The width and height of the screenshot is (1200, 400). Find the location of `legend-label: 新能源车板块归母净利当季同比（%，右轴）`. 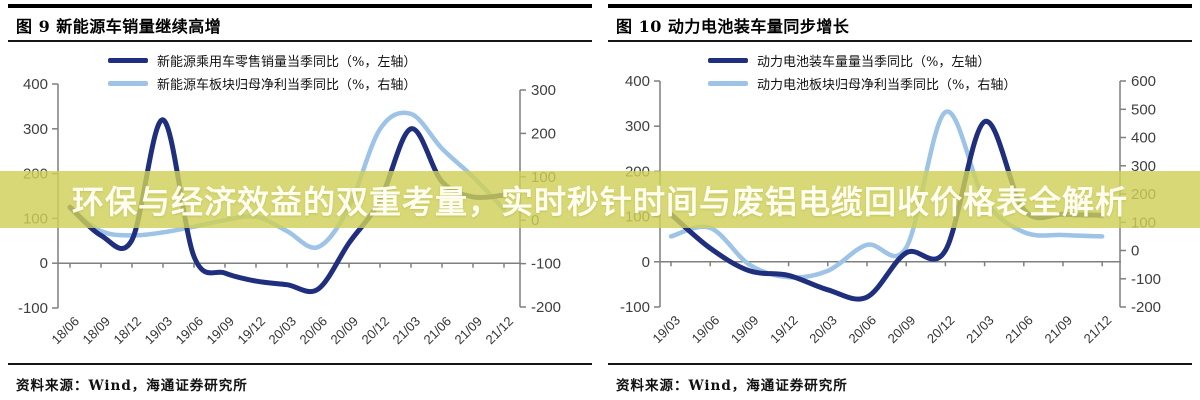

legend-label: 新能源车板块归母净利当季同比（%，右轴） is located at coordinates (287, 85).